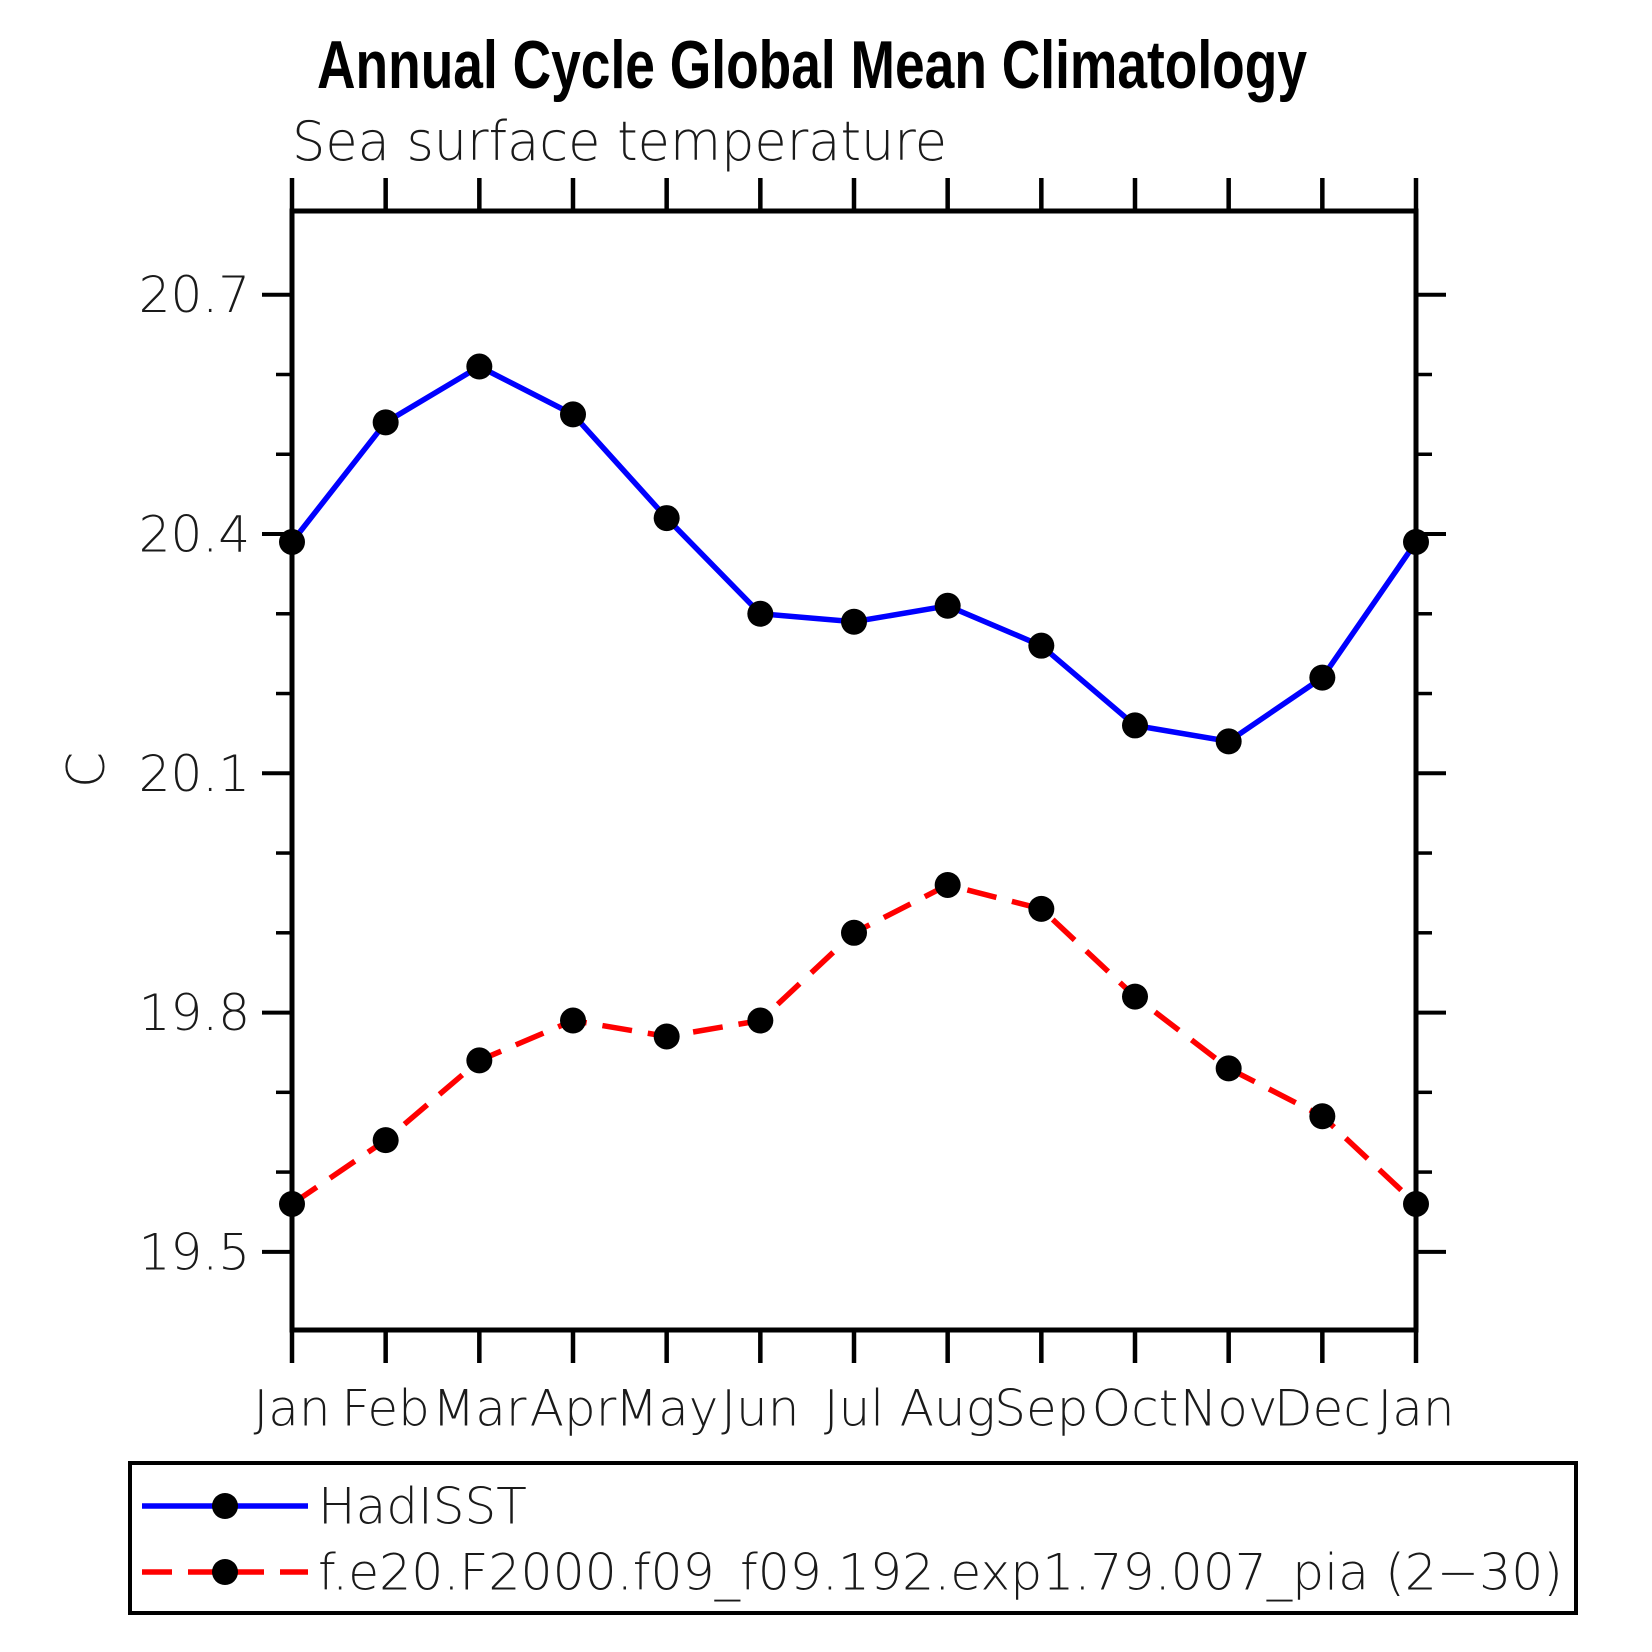 This screenshot has height=1652, width=1652. What do you see at coordinates (812, 65) in the screenshot?
I see `chart-title: Annual Cycle Global Mean Climatology` at bounding box center [812, 65].